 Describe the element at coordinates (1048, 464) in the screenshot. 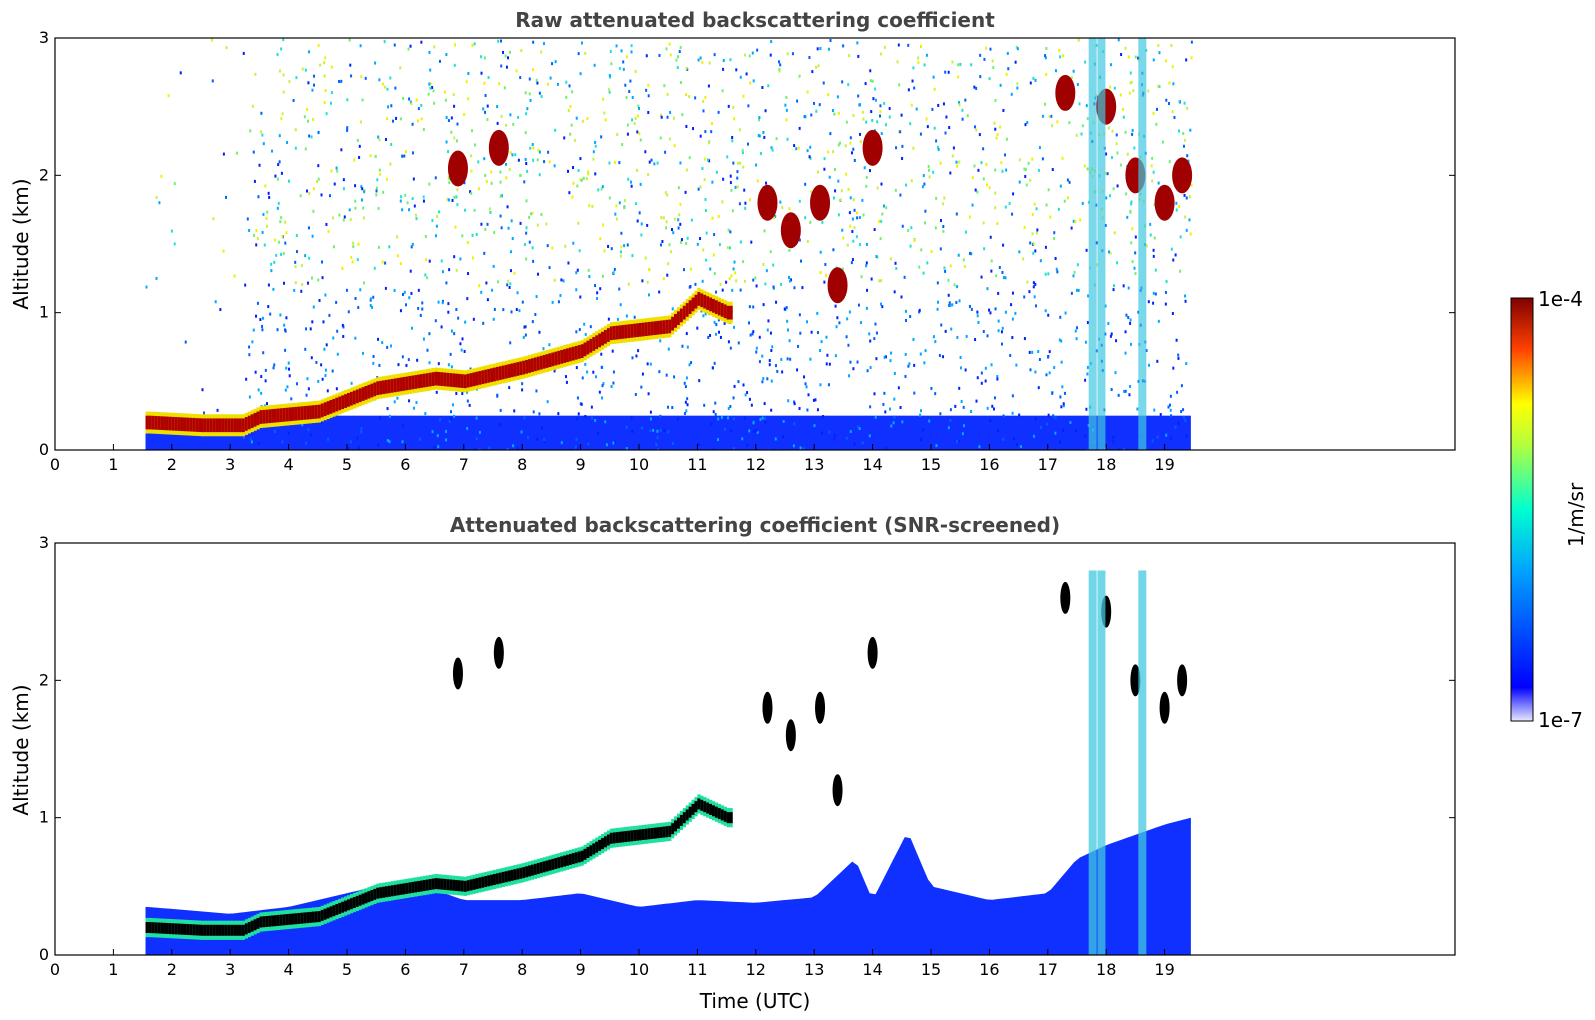

I see `x-tick-label: 17` at that location.